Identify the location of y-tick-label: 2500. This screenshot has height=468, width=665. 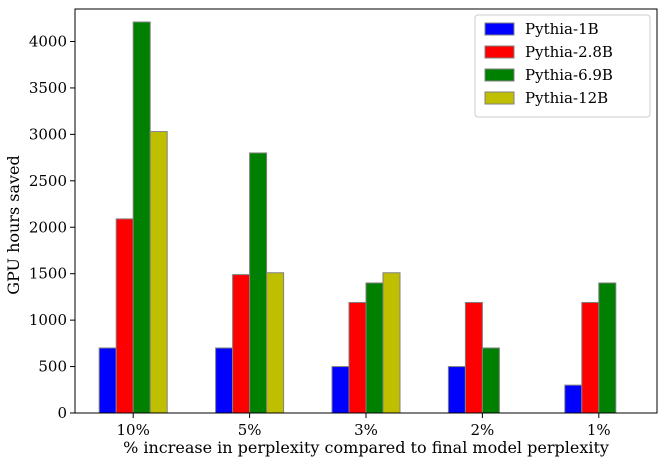
(48, 181).